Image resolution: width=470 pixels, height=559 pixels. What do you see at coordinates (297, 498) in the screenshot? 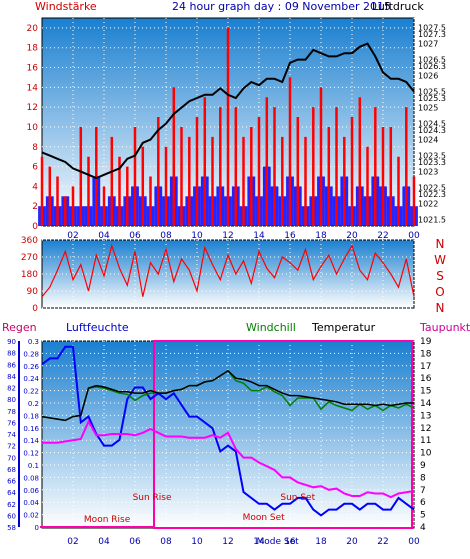
I see `event-label: Sun Set` at bounding box center [297, 498].